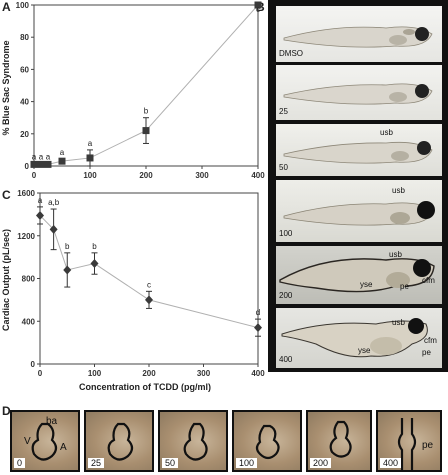  Describe the element at coordinates (267, 441) in the screenshot. I see `heart-image-100: 100` at that location.